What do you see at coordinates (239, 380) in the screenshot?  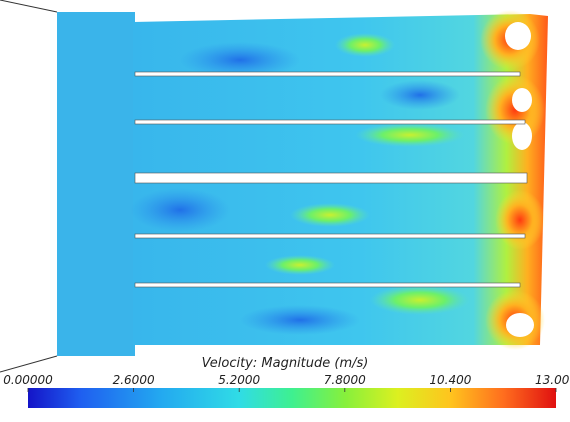 I see `color-bar-tick-label: 5.2000` at bounding box center [239, 380].